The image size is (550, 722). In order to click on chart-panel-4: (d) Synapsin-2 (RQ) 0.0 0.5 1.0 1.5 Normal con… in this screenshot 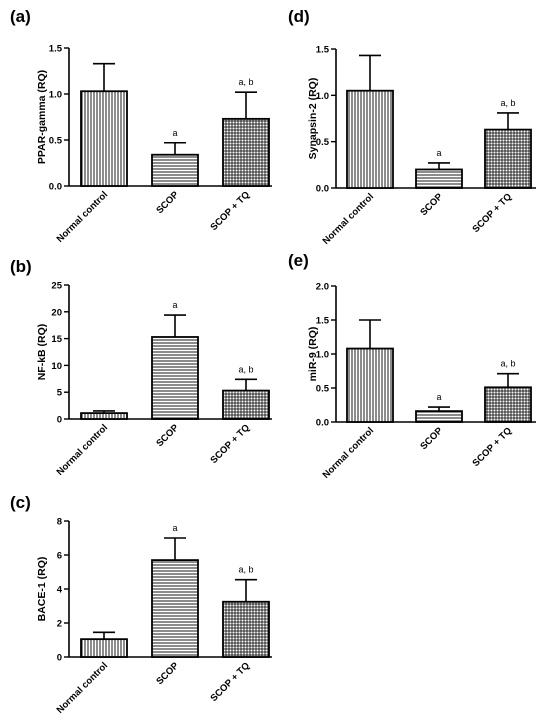, I will do `click(412, 127)`.